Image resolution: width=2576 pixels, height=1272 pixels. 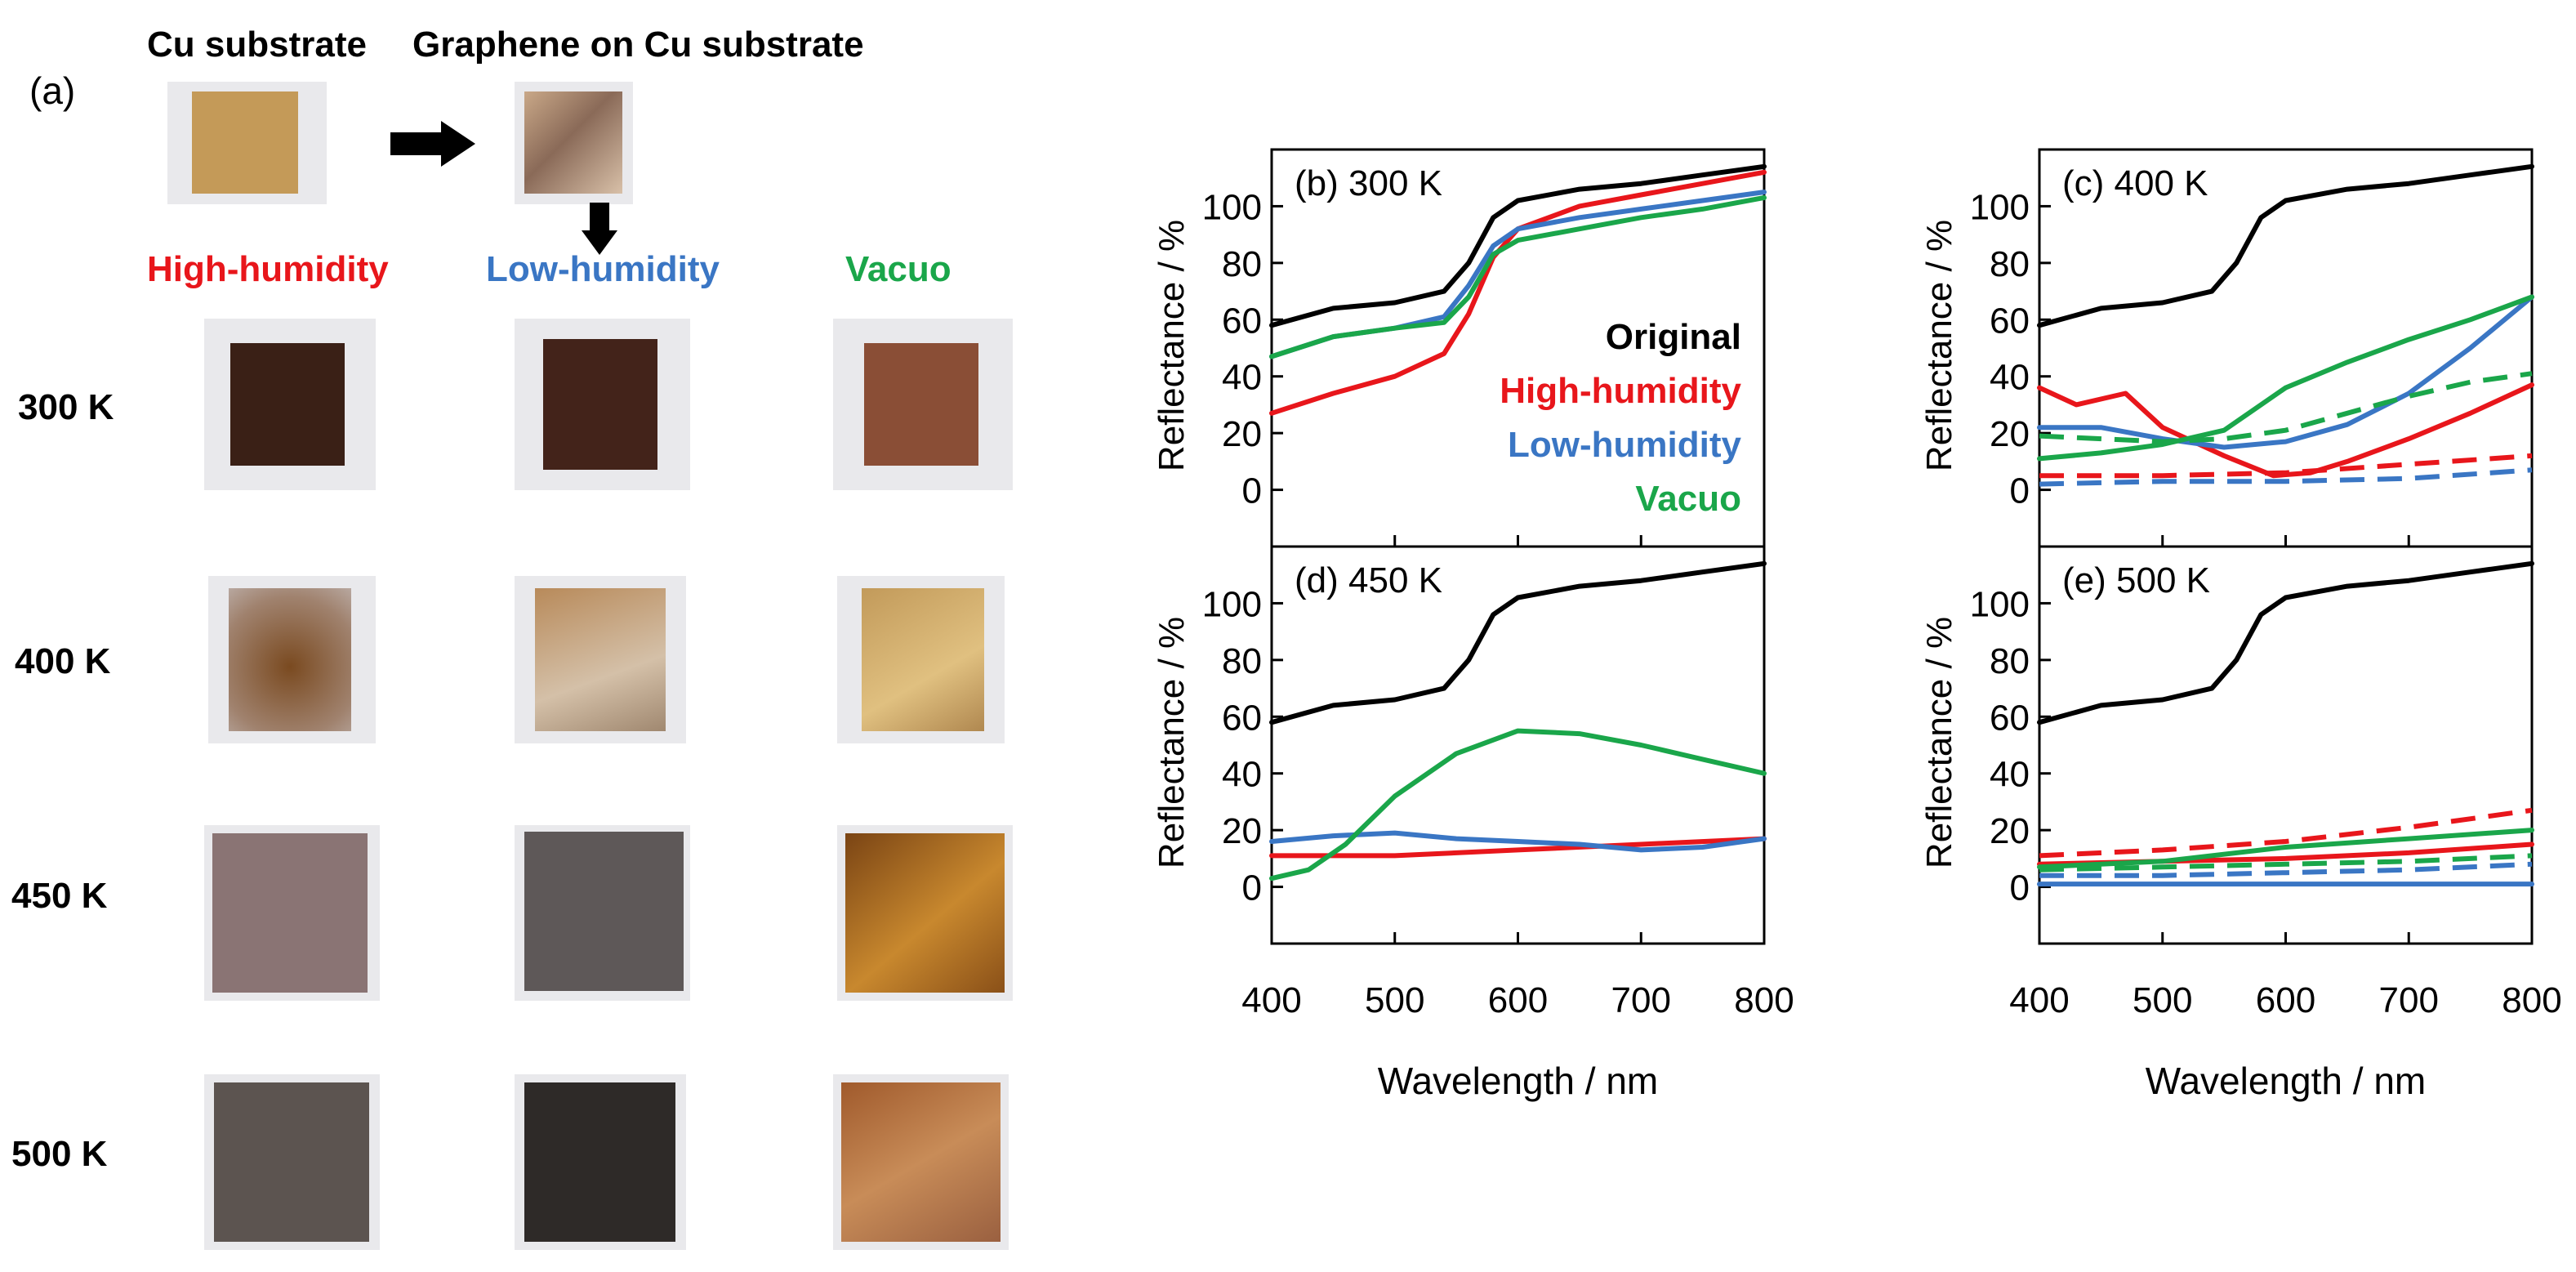 I want to click on series-line-e-high-humidity-dashed-, so click(x=2286, y=833).